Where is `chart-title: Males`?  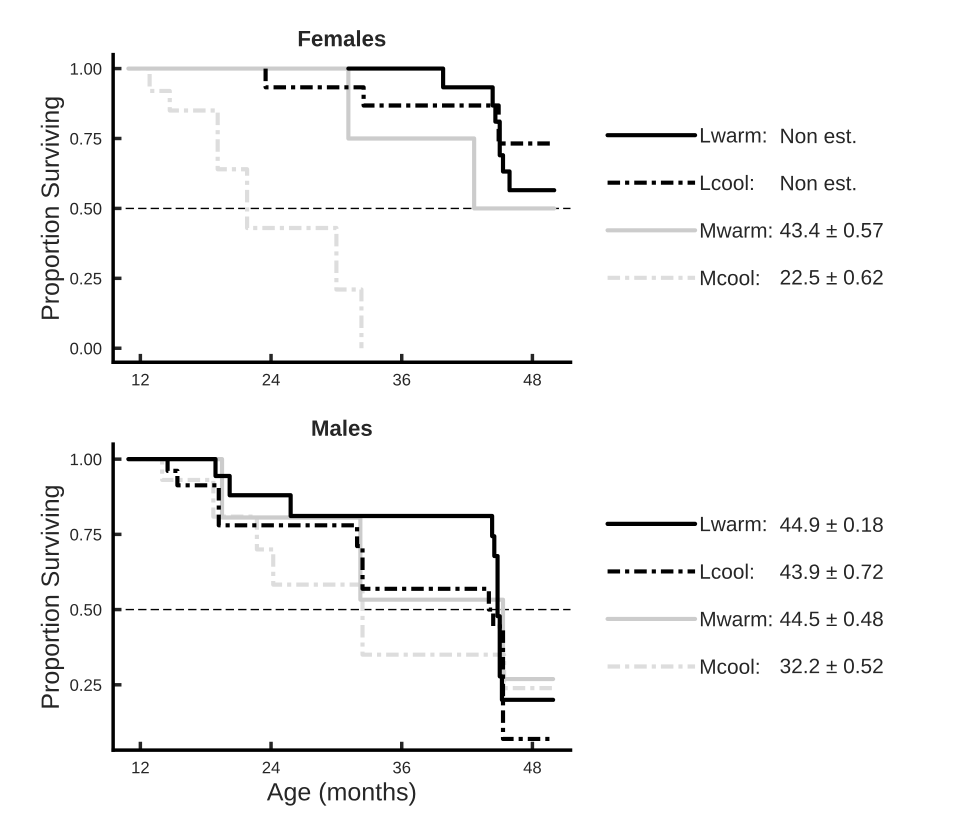 chart-title: Males is located at coordinates (342, 428).